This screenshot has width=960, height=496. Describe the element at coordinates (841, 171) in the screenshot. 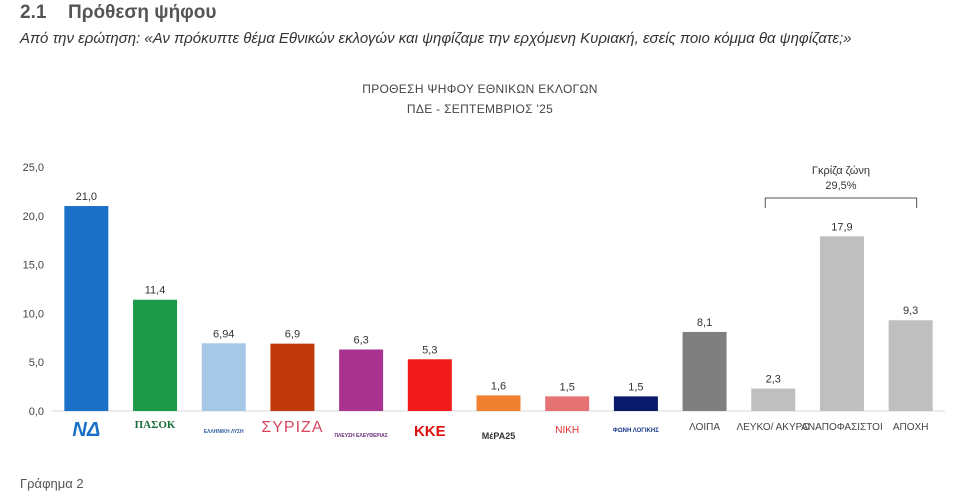

I see `grey-zone-label: Γκρίζα ζώνη` at that location.